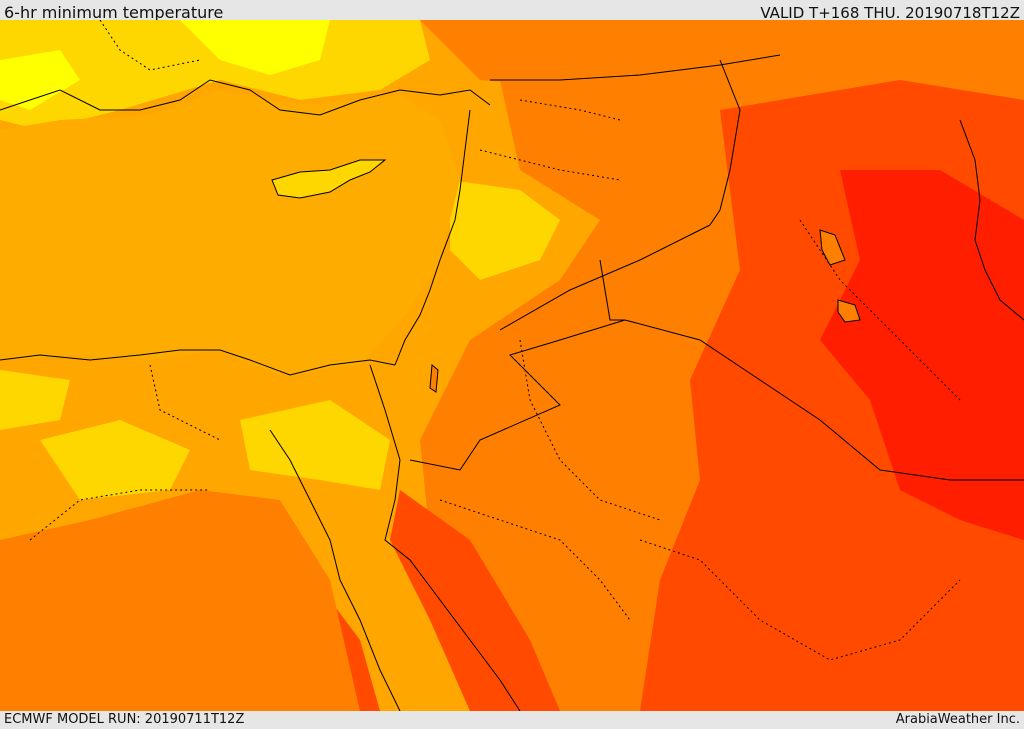 Image resolution: width=1024 pixels, height=729 pixels. What do you see at coordinates (957, 719) in the screenshot?
I see `credit-label: ArabiaWeather Inc.` at bounding box center [957, 719].